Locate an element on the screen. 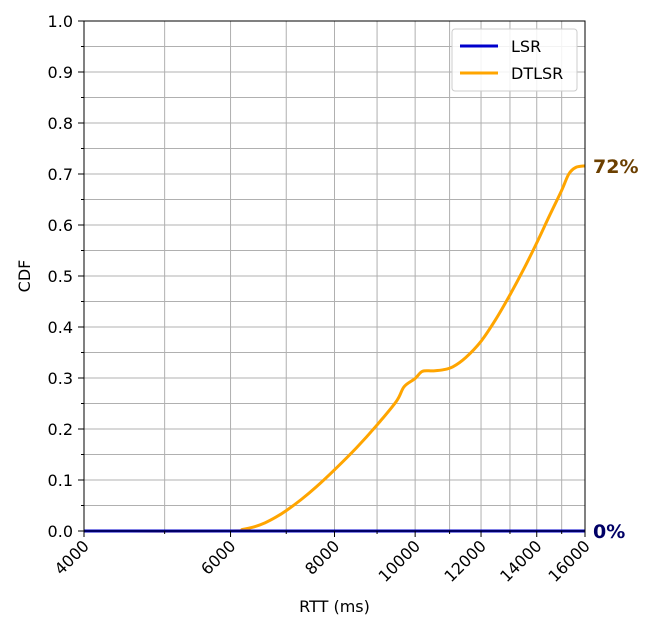 The width and height of the screenshot is (648, 625). end-label-lsr: 0% is located at coordinates (609, 532).